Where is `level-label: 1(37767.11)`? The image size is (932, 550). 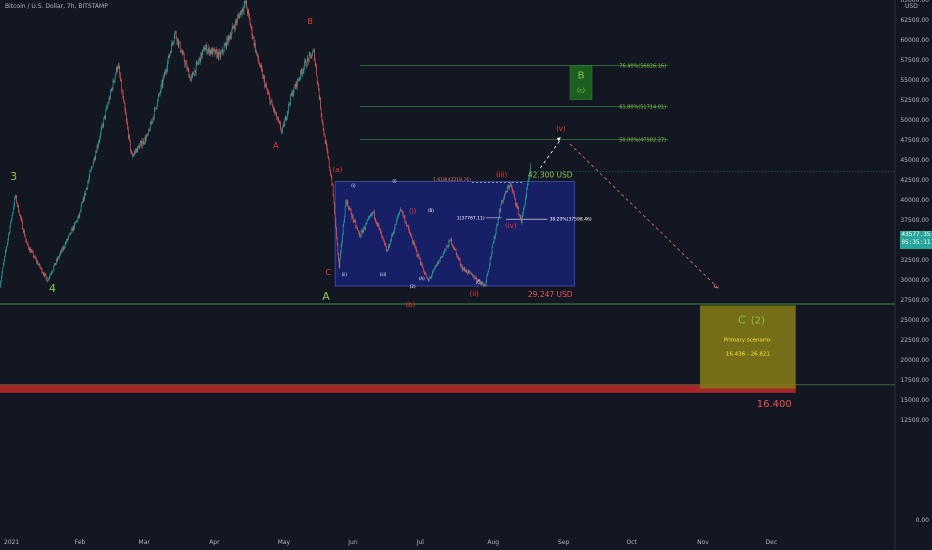
level-label: 1(37767.11) is located at coordinates (471, 218).